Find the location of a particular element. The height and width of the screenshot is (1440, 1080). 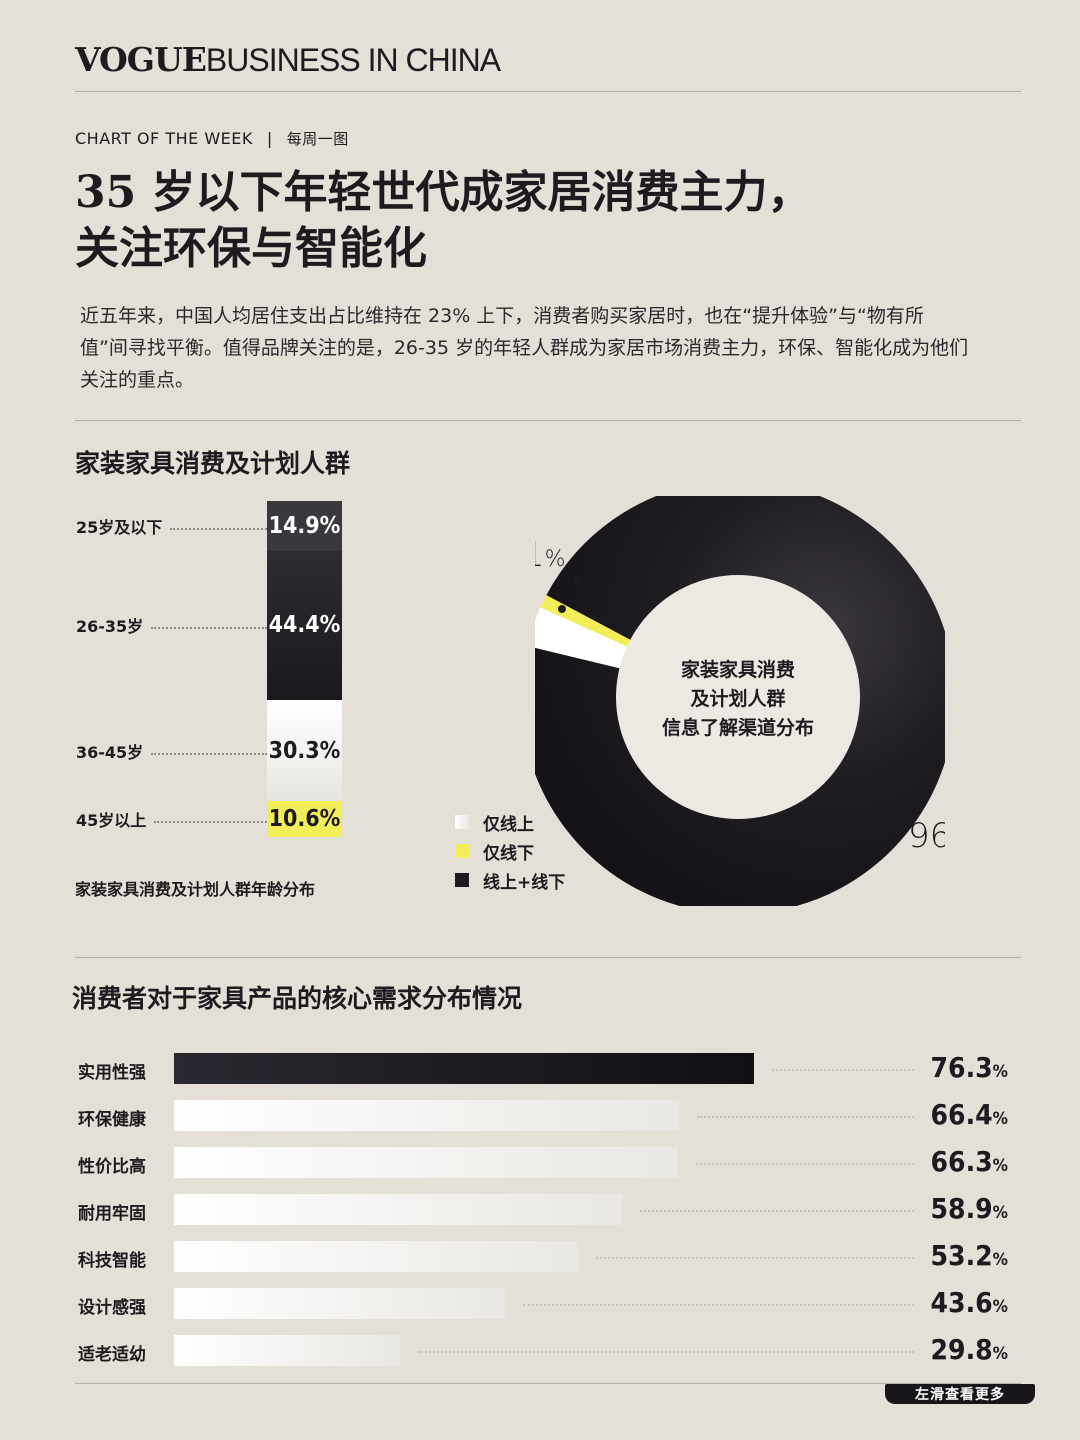

legend-item: 线上+线下 is located at coordinates (510, 880).